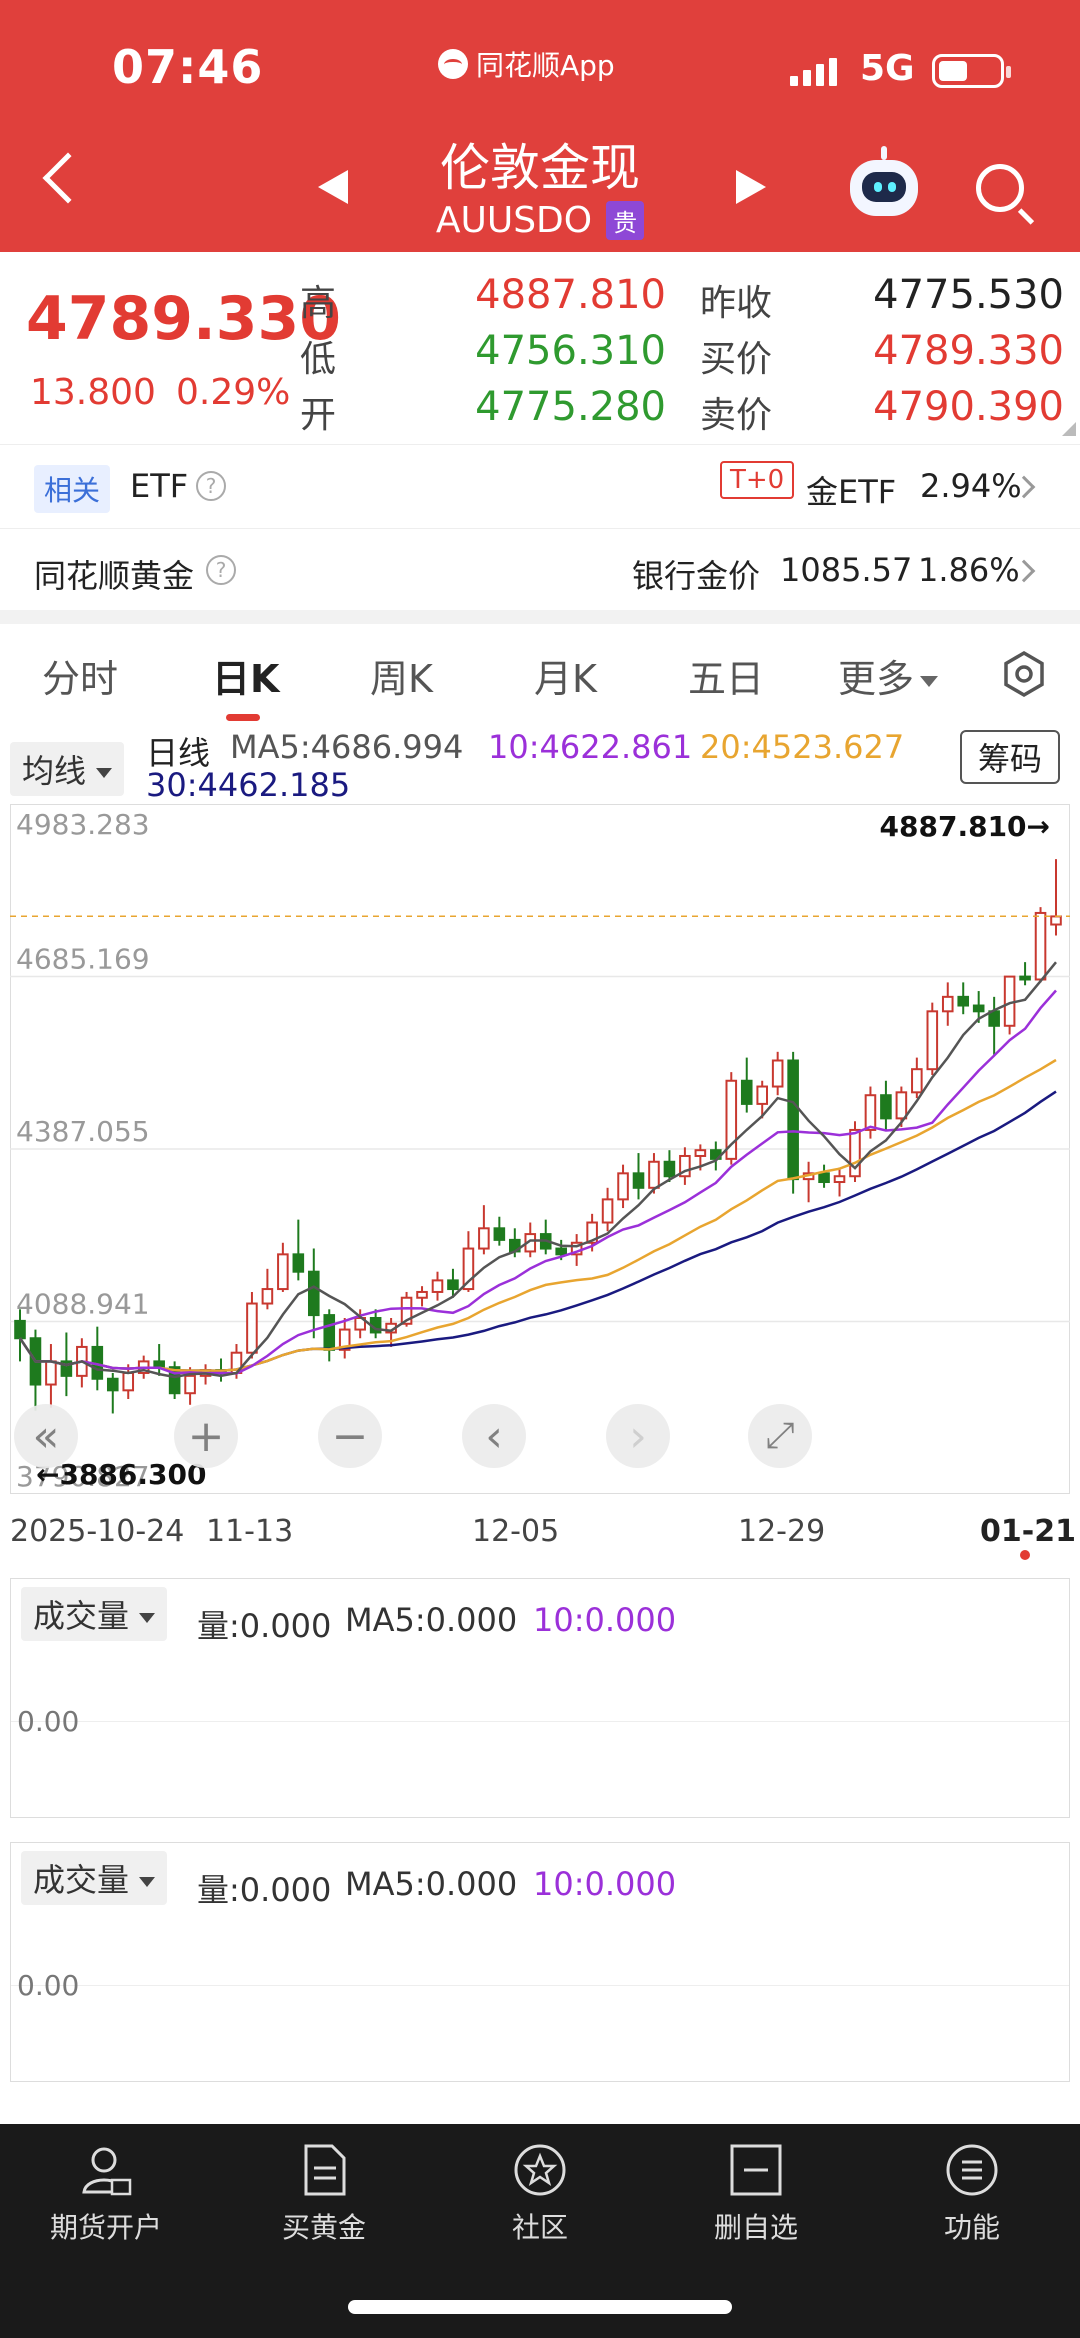 The width and height of the screenshot is (1080, 2338). I want to click on t0-badge: T+0, so click(757, 480).